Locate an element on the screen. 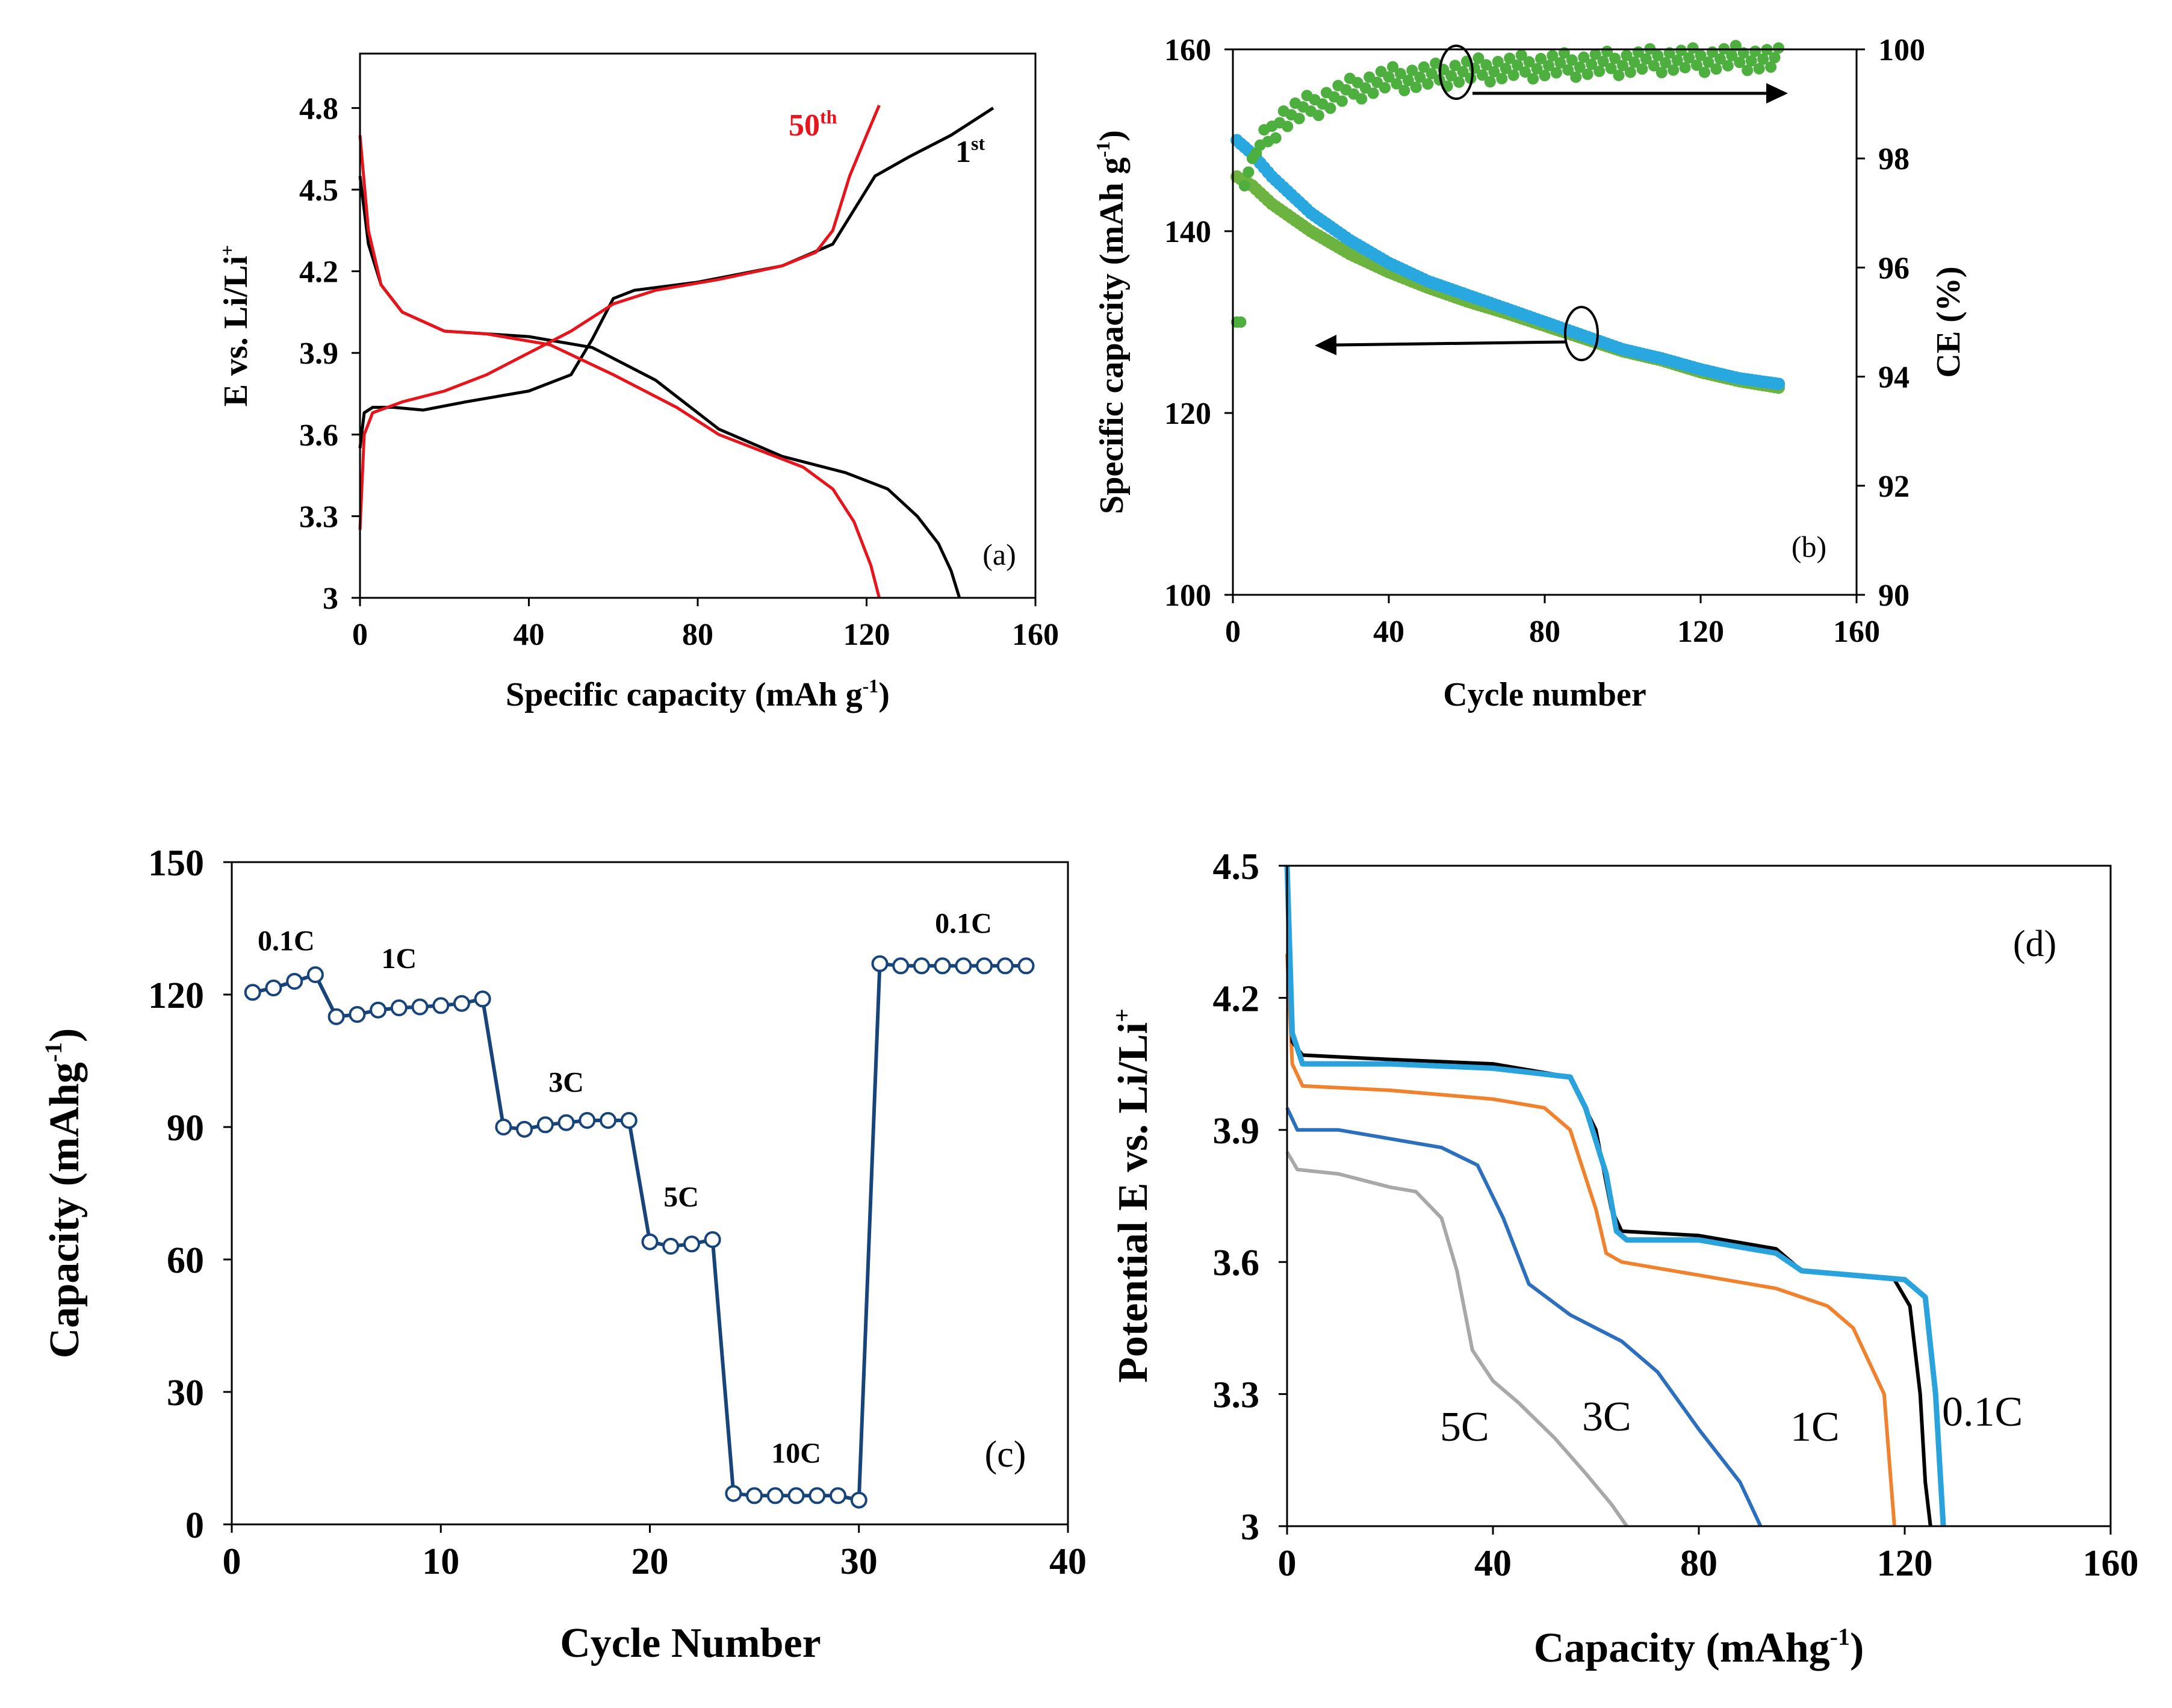  y2-tick-label: 98 is located at coordinates (1894, 159).